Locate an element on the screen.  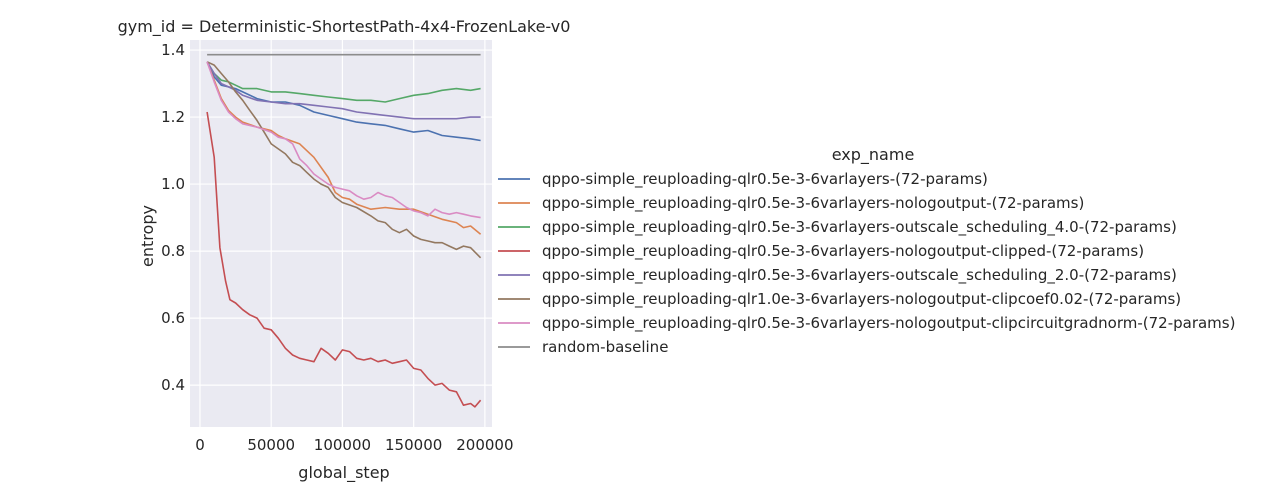
y-tick-label: 0.4 is located at coordinates (173, 385).